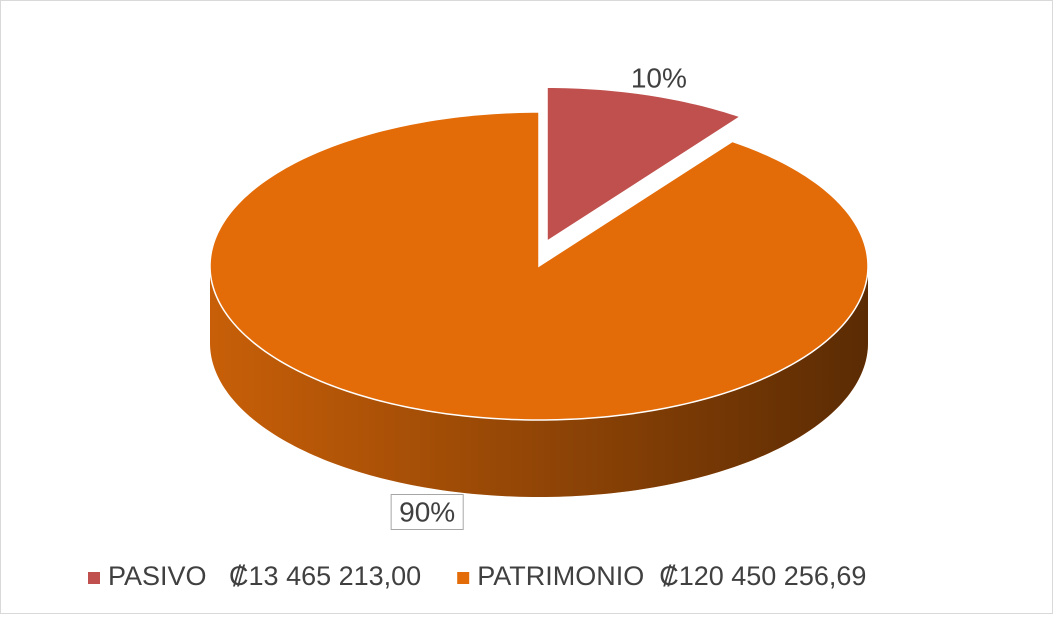 Image resolution: width=1054 pixels, height=620 pixels. I want to click on legend-label: PASIVO ₡13 465 213,00, so click(264, 576).